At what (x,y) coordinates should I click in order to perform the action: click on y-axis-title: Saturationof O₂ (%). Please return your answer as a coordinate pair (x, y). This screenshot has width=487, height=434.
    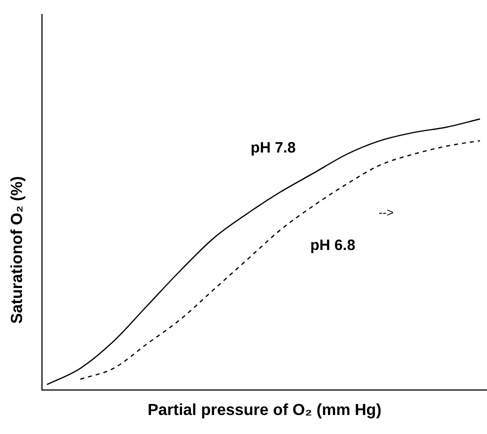
    Looking at the image, I should click on (18, 250).